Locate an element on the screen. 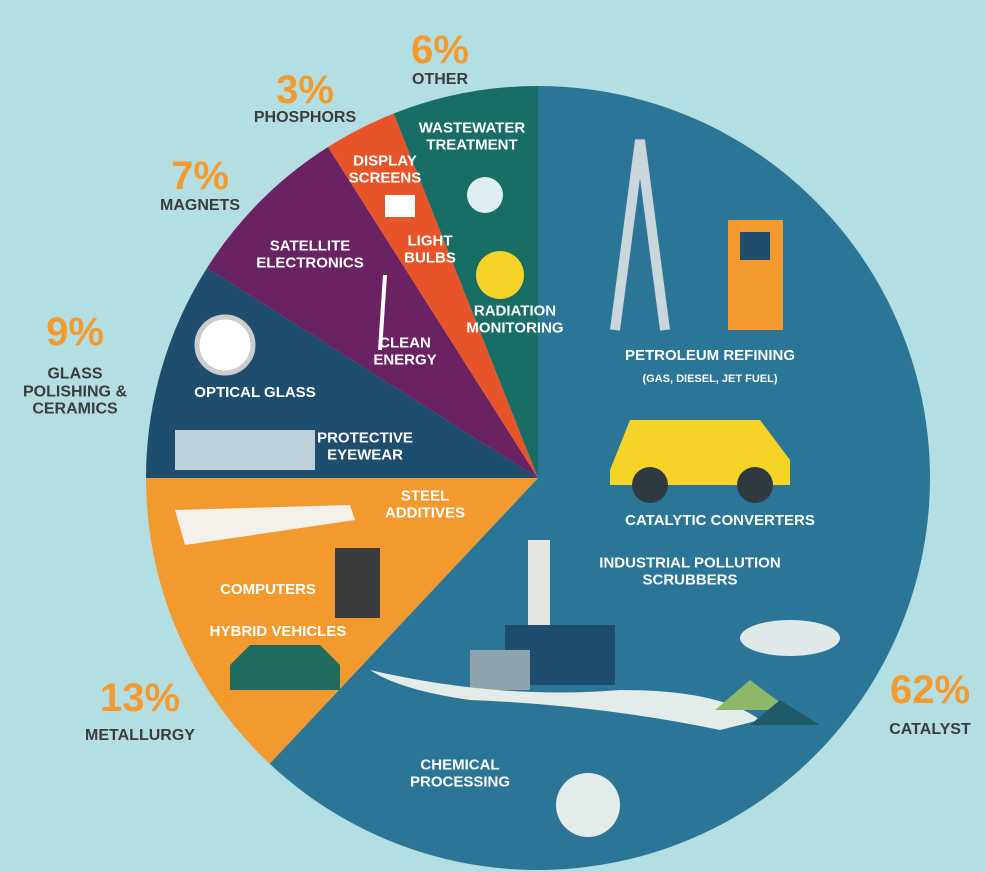  magnifier-icon is located at coordinates (225, 345).